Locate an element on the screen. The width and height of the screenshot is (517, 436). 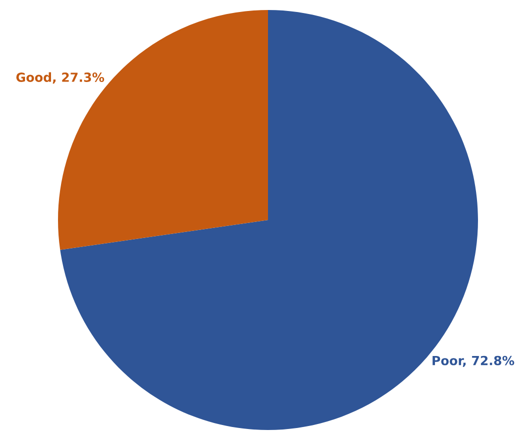
slice-label: Poor, 72.8% is located at coordinates (473, 361).